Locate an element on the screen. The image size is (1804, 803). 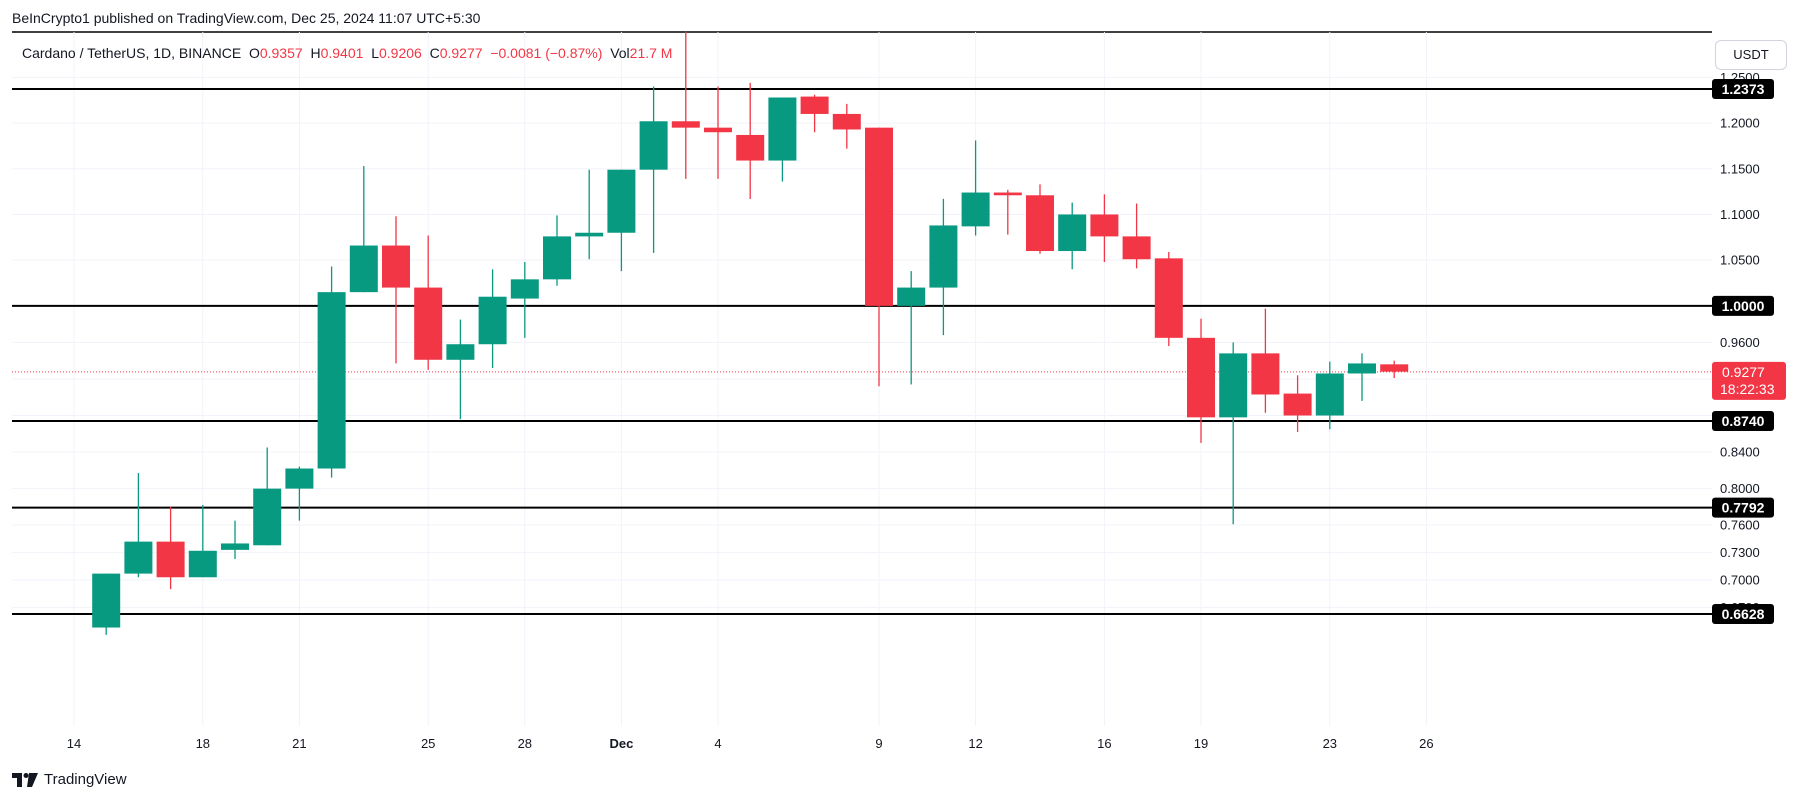
tradingview-footer: TradingView is located at coordinates (69, 779).